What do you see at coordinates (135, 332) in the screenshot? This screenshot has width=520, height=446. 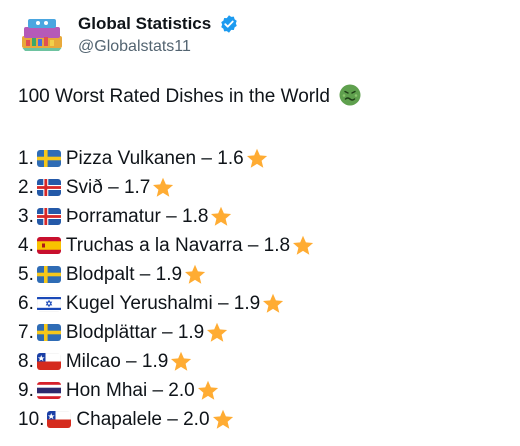 I see `item-text: Blodplättar – 1.9` at bounding box center [135, 332].